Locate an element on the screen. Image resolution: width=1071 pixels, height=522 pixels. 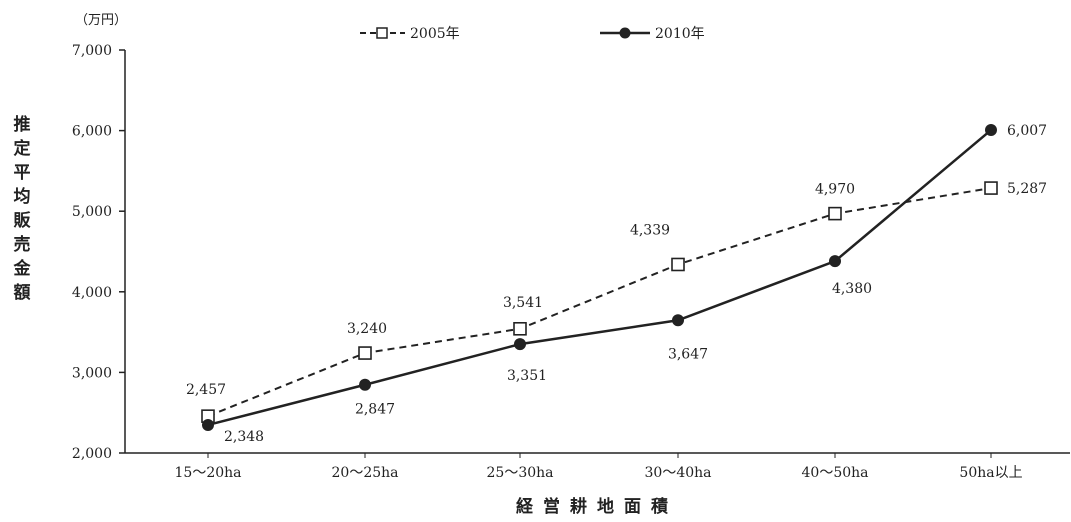
x-category-label: 15～20ha is located at coordinates (208, 473).